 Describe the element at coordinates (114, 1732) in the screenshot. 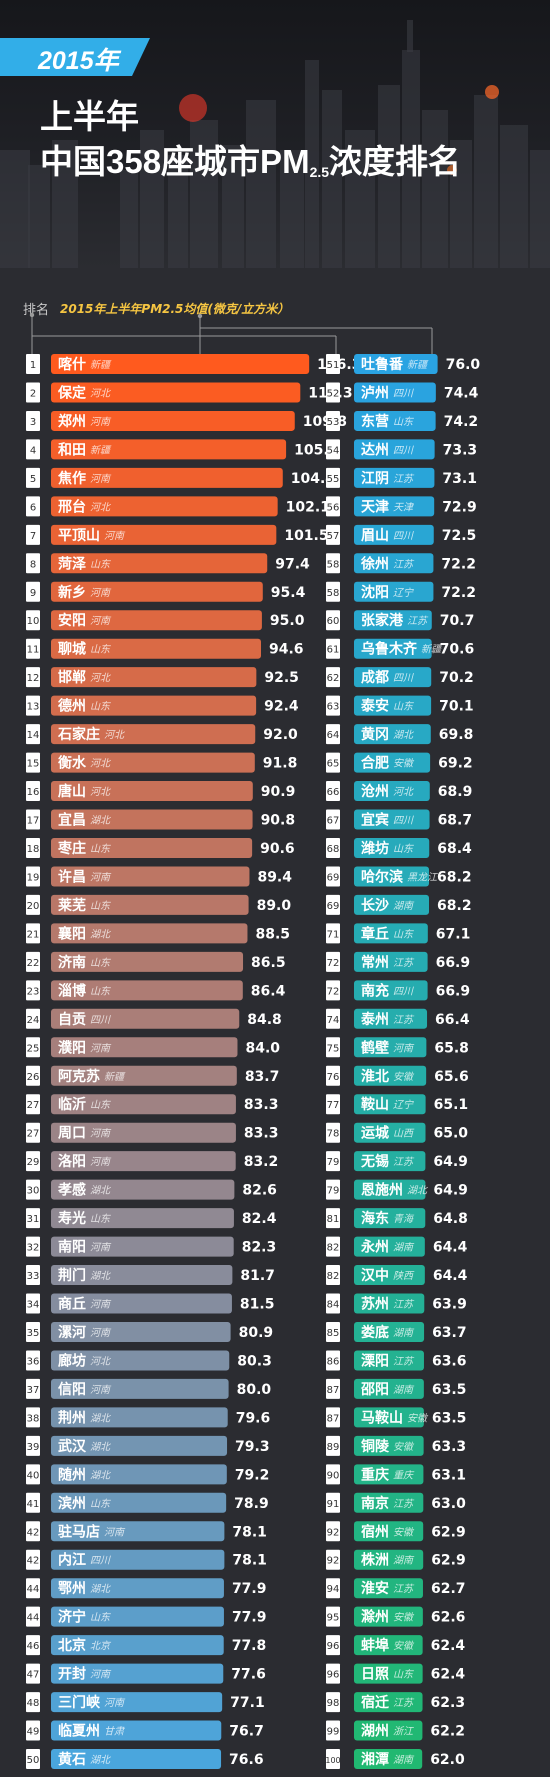

I see `province-label: 甘肃` at that location.